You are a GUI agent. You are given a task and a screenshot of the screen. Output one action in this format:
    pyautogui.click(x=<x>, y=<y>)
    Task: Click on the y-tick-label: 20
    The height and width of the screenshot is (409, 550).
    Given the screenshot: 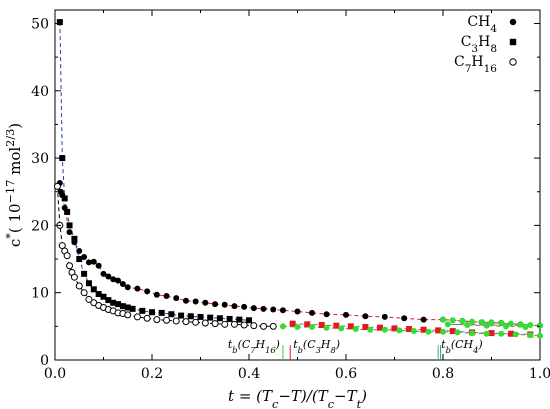 What is the action you would take?
    pyautogui.click(x=40, y=226)
    